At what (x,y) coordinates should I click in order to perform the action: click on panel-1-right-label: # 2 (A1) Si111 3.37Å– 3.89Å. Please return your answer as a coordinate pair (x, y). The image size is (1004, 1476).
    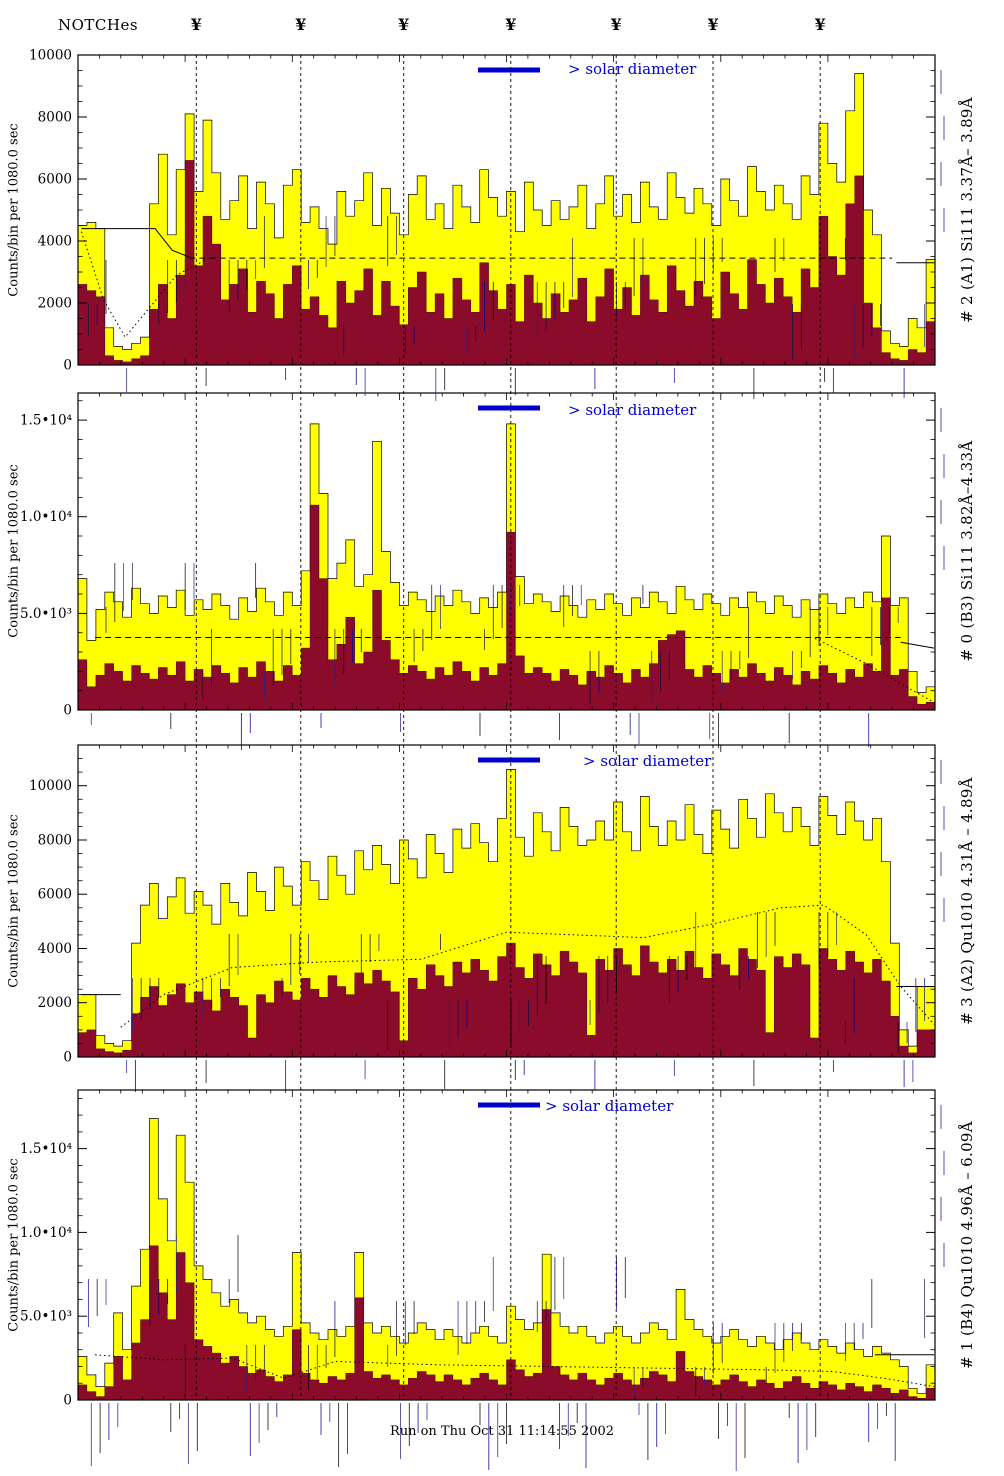
    Looking at the image, I should click on (967, 210).